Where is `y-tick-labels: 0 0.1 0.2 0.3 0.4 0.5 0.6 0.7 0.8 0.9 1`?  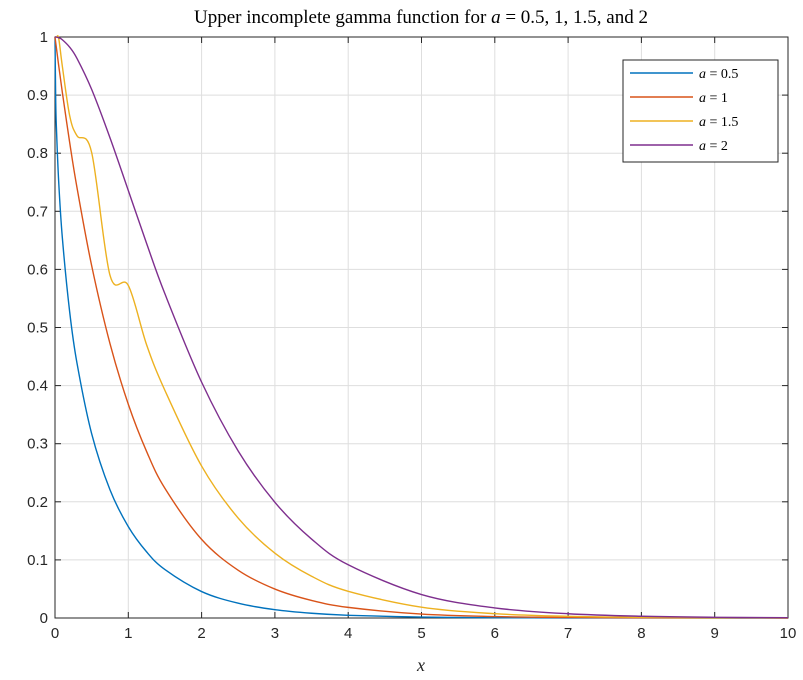
y-tick-labels: 0 0.1 0.2 0.3 0.4 0.5 0.6 0.7 0.8 0.9 1 is located at coordinates (37, 328).